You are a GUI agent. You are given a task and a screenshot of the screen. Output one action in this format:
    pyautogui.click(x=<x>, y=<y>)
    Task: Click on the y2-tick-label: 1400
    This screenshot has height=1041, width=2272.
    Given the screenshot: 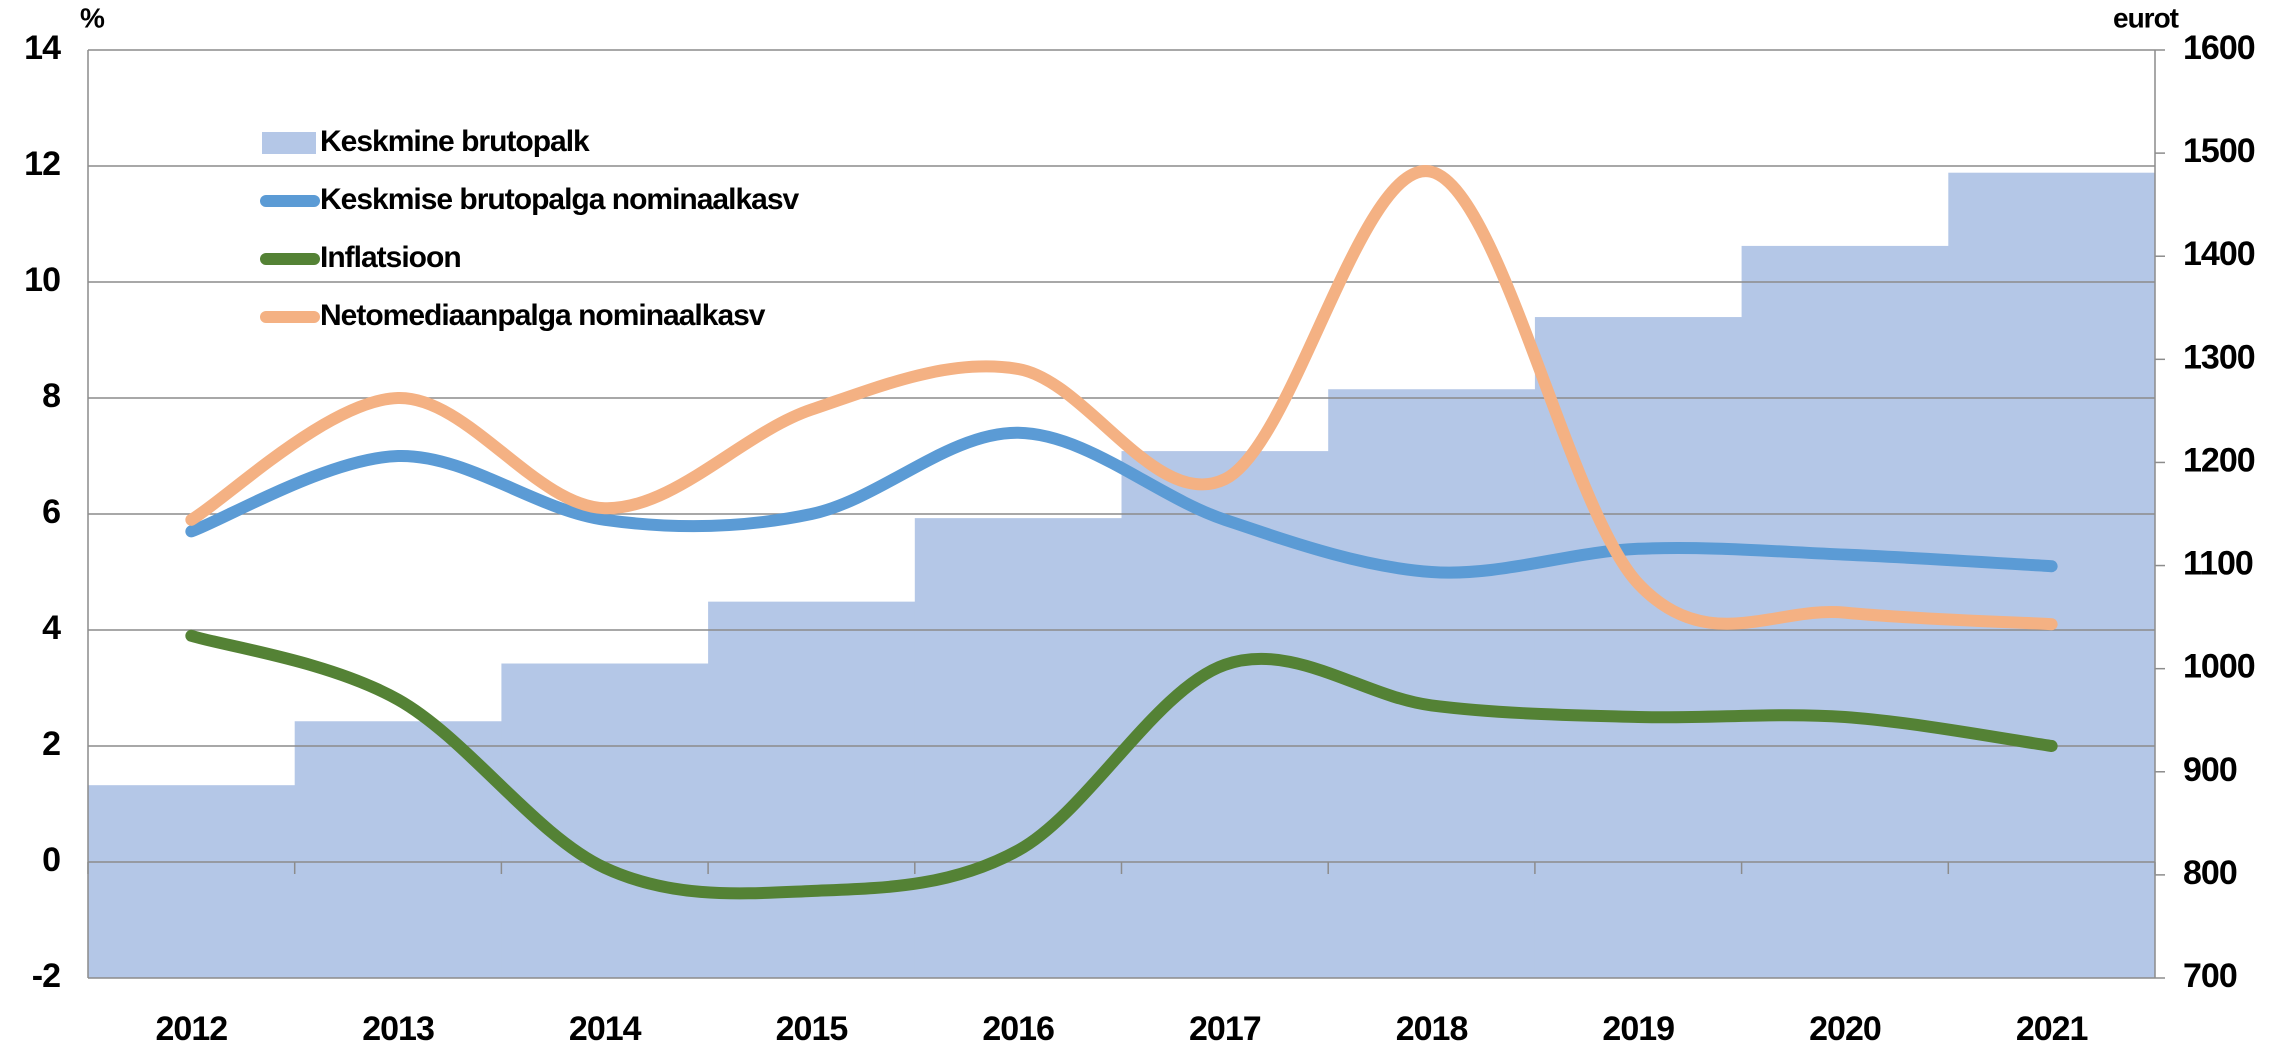 What is the action you would take?
    pyautogui.click(x=2219, y=254)
    